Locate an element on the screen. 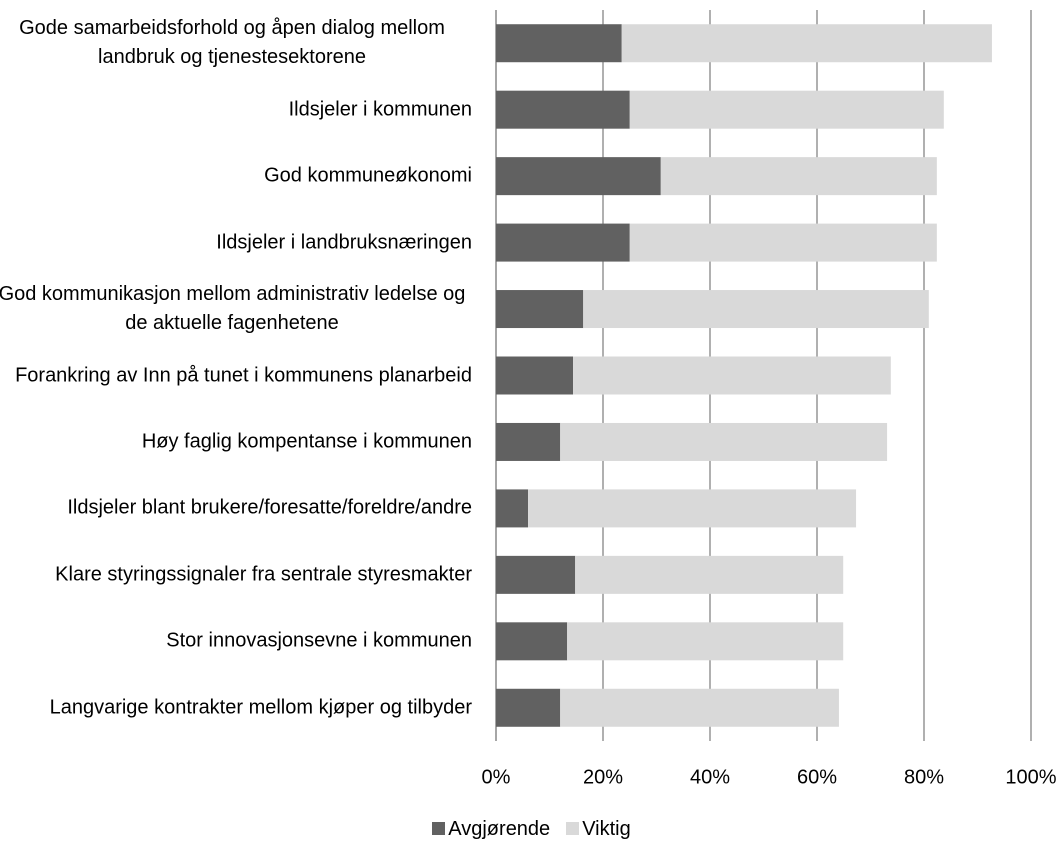 The image size is (1063, 847). legend-label: Avgjørende is located at coordinates (499, 829).